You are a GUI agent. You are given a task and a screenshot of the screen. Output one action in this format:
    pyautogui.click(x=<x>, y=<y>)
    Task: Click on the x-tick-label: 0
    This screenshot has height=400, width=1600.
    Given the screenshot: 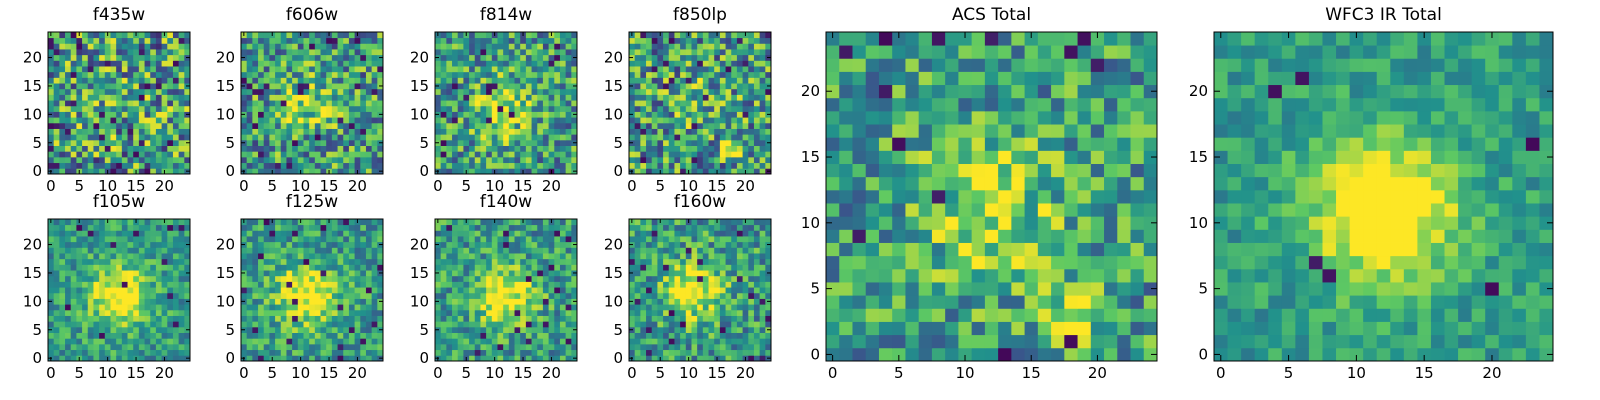 What is the action you would take?
    pyautogui.click(x=244, y=373)
    